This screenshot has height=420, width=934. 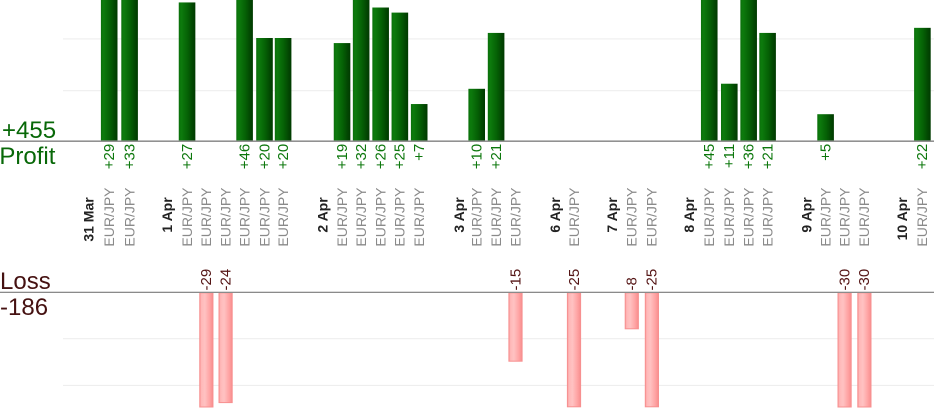 I want to click on svg-text: +29, so click(x=109, y=156).